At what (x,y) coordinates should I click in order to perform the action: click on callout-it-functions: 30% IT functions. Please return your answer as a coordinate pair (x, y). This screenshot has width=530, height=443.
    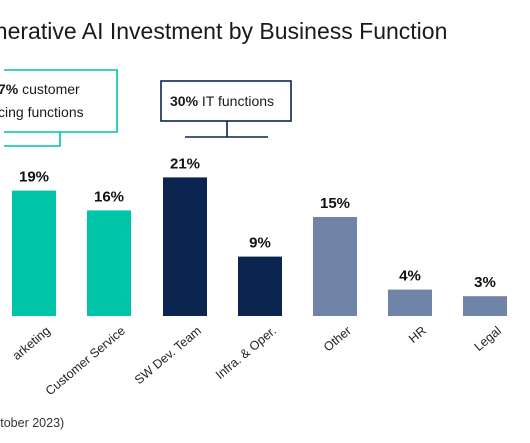
    Looking at the image, I should click on (226, 109).